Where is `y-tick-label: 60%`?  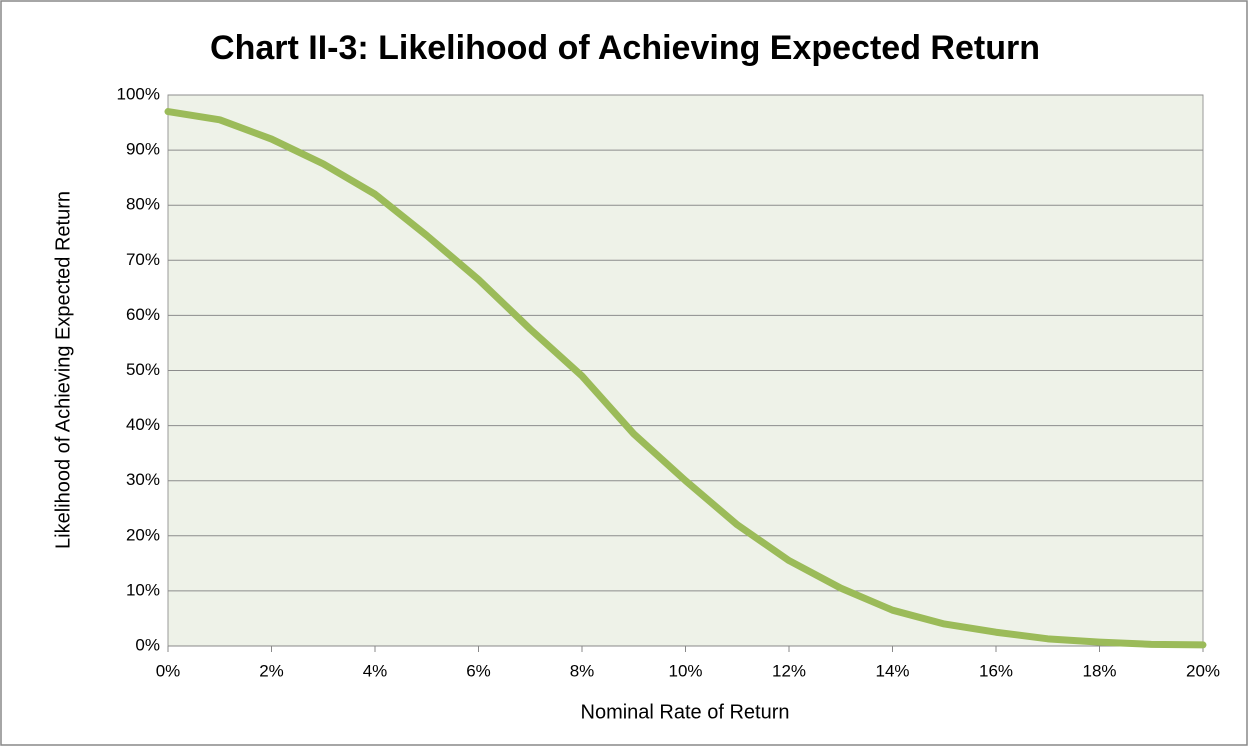
y-tick-label: 60% is located at coordinates (143, 314).